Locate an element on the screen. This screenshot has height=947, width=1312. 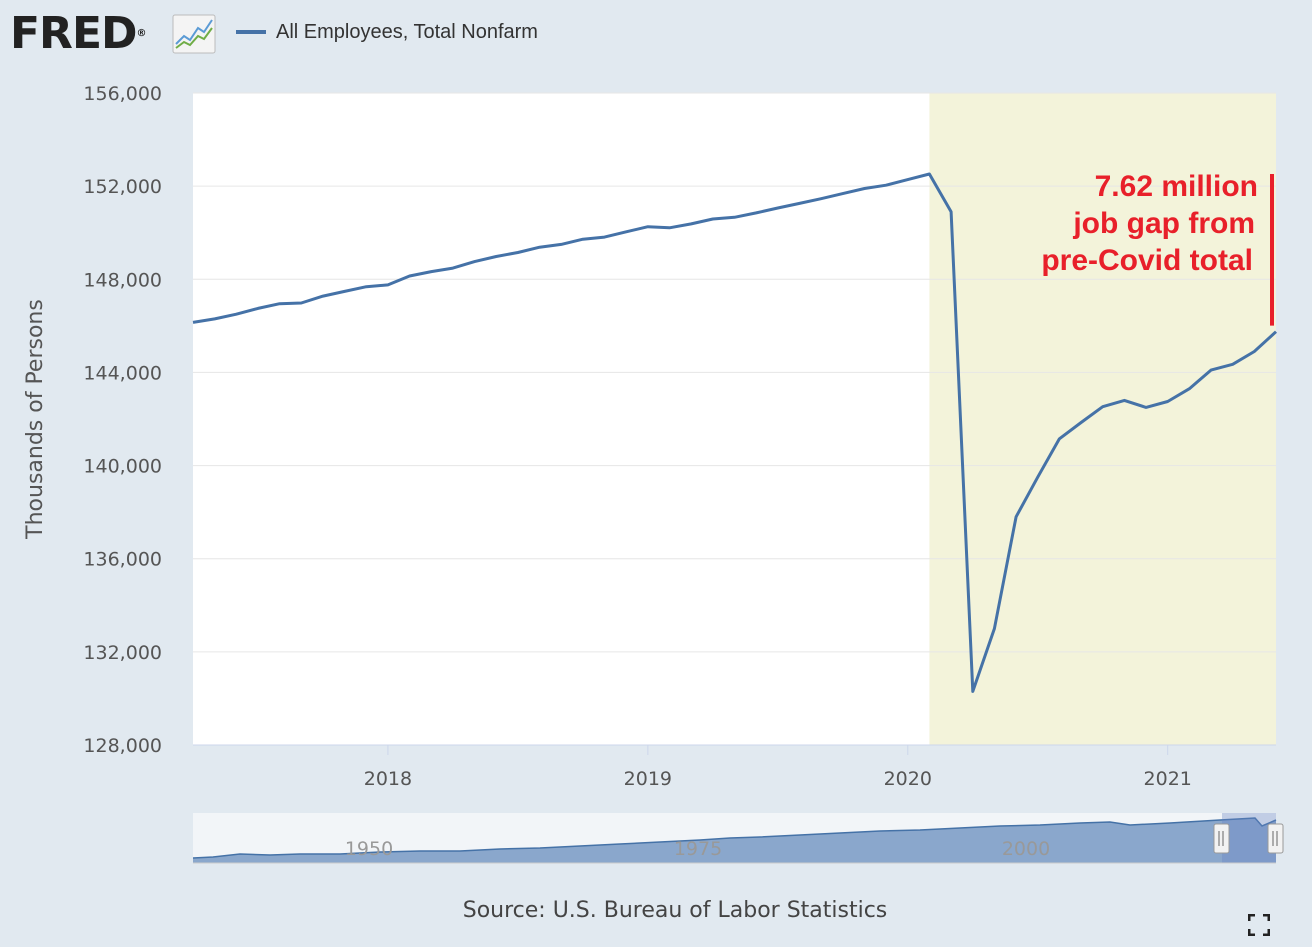
y-tick-label: 148,000 is located at coordinates (122, 280).